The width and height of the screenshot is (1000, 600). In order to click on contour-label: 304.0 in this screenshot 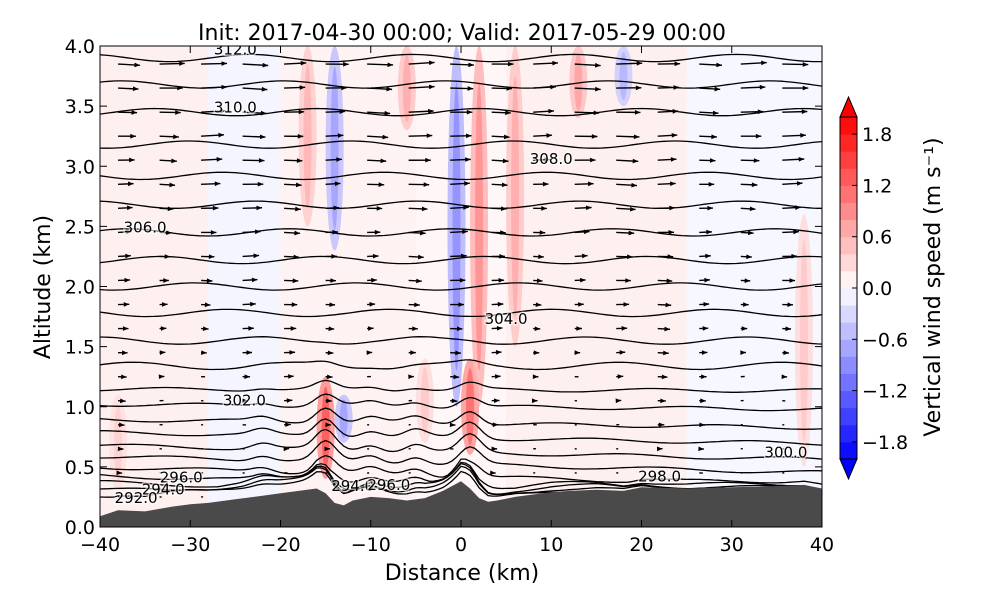, I will do `click(506, 319)`.